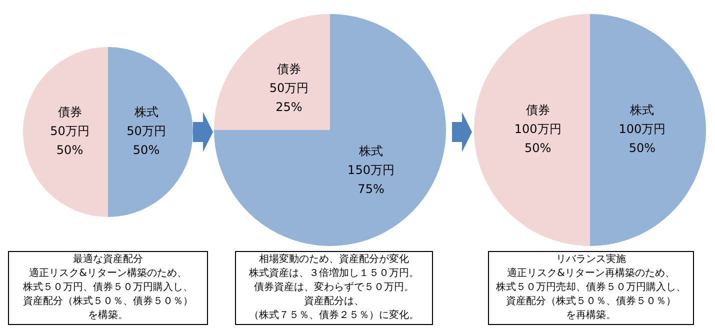 This screenshot has width=715, height=335. Describe the element at coordinates (108, 274) in the screenshot. I see `text: 適正リスク&リターン構築のため、` at that location.